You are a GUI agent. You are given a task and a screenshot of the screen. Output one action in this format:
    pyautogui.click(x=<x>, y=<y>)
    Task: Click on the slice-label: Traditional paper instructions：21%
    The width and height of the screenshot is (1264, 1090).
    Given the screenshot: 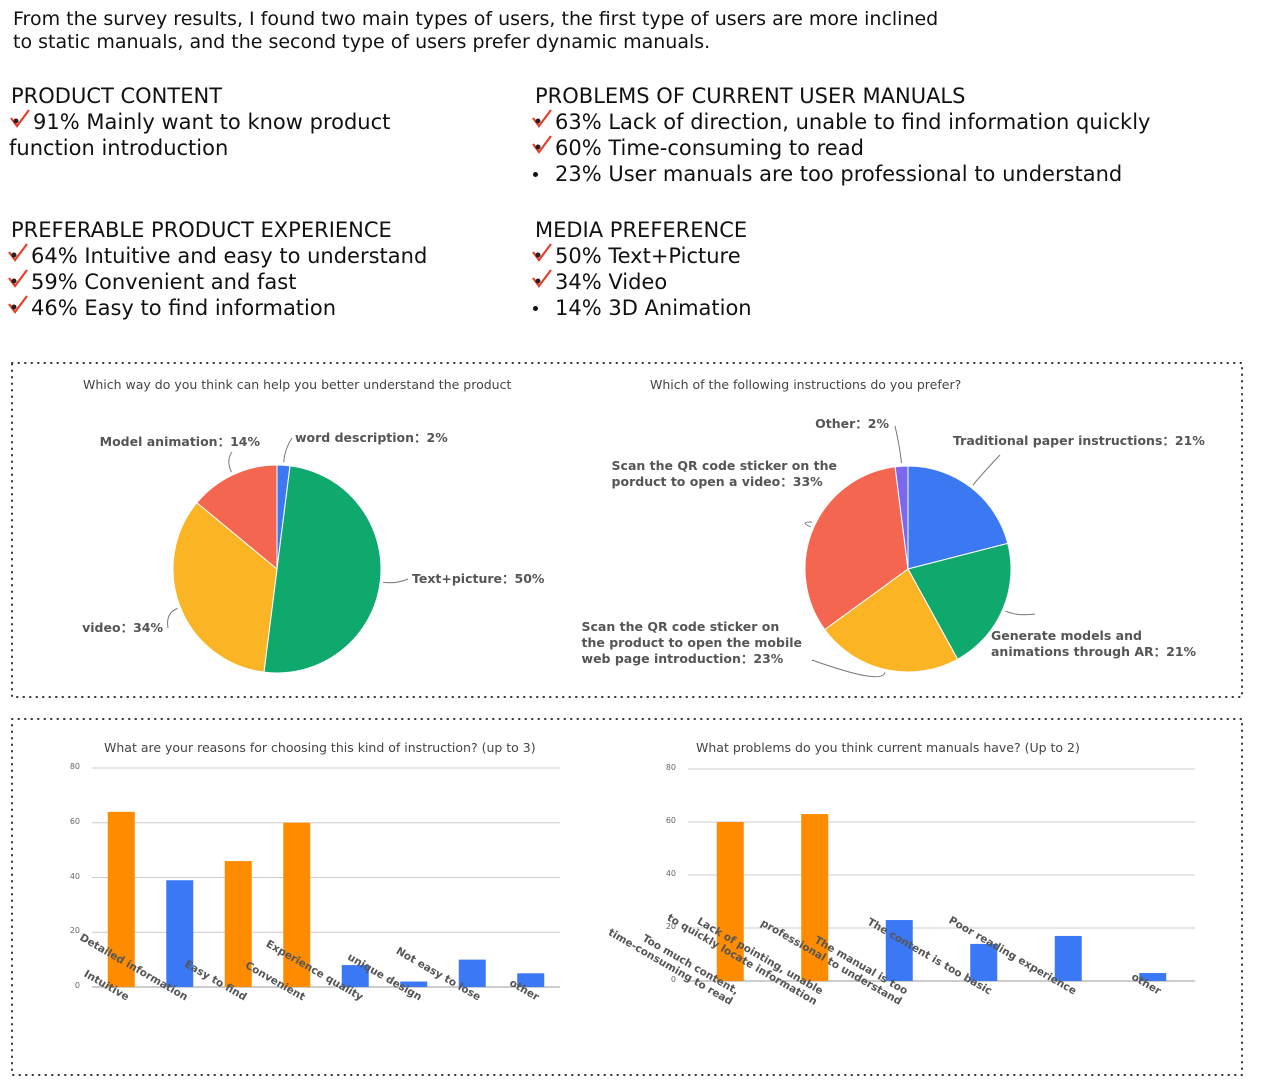 What is the action you would take?
    pyautogui.click(x=1079, y=440)
    